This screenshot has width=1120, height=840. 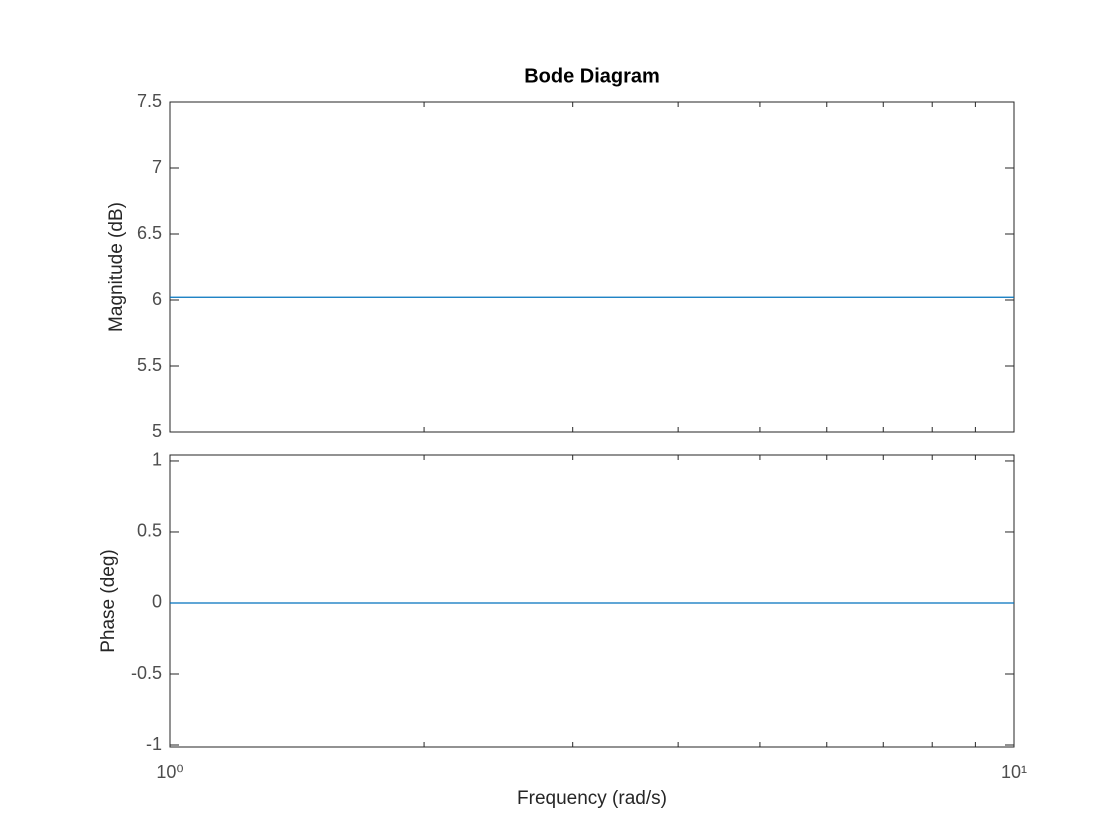 What do you see at coordinates (592, 798) in the screenshot?
I see `x-axis-label: Frequency (rad/s)` at bounding box center [592, 798].